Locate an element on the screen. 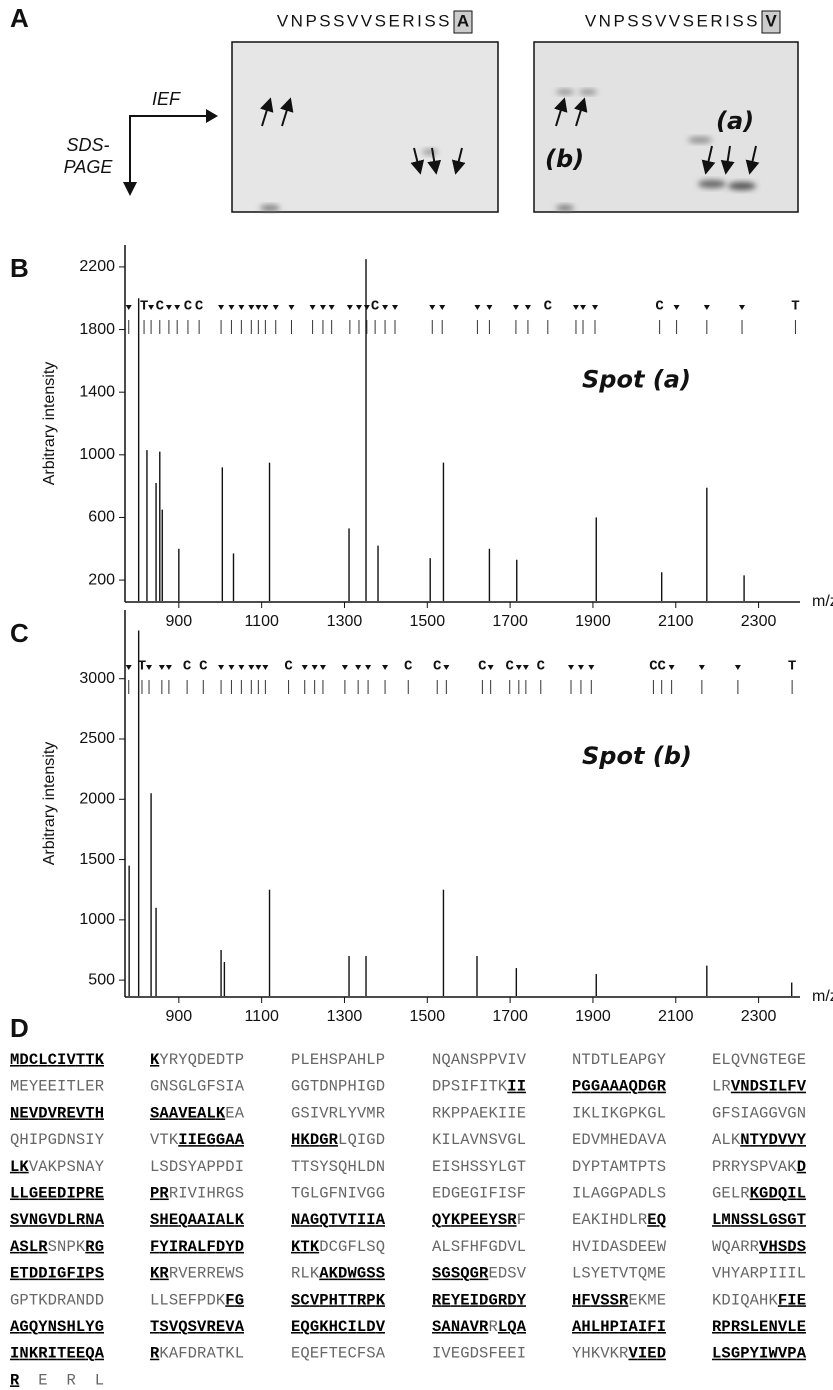  residue-run: VIED is located at coordinates (647, 1354).